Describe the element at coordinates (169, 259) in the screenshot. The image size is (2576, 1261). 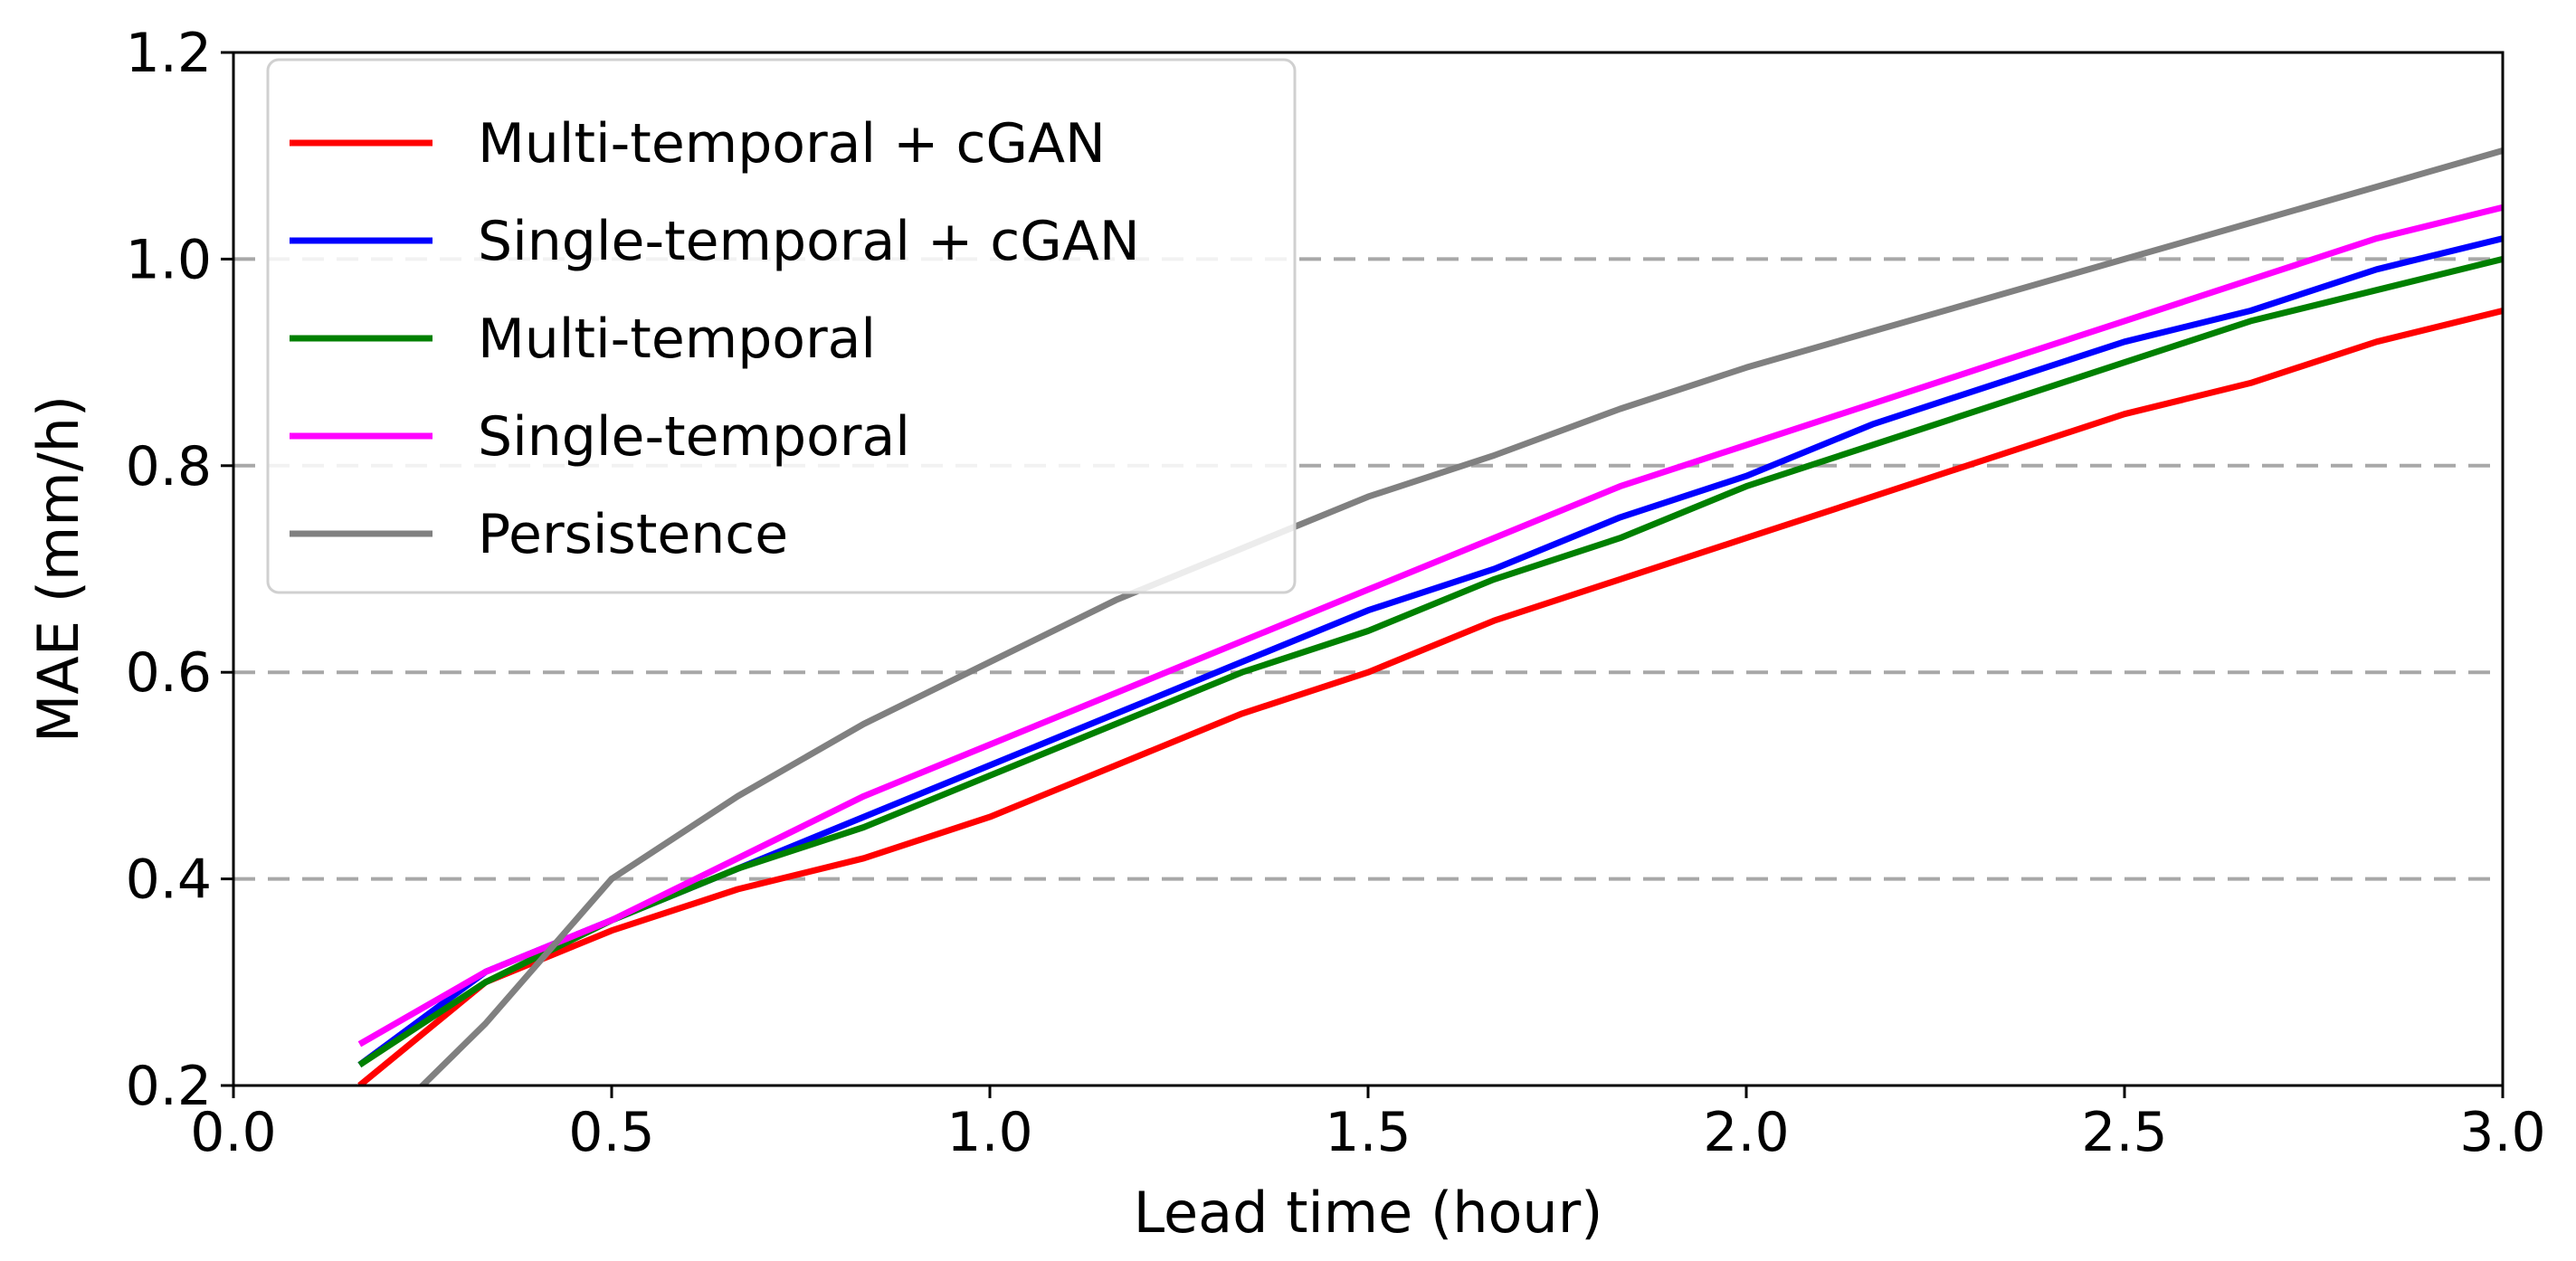
I see `y-tick-label: 1.0` at that location.